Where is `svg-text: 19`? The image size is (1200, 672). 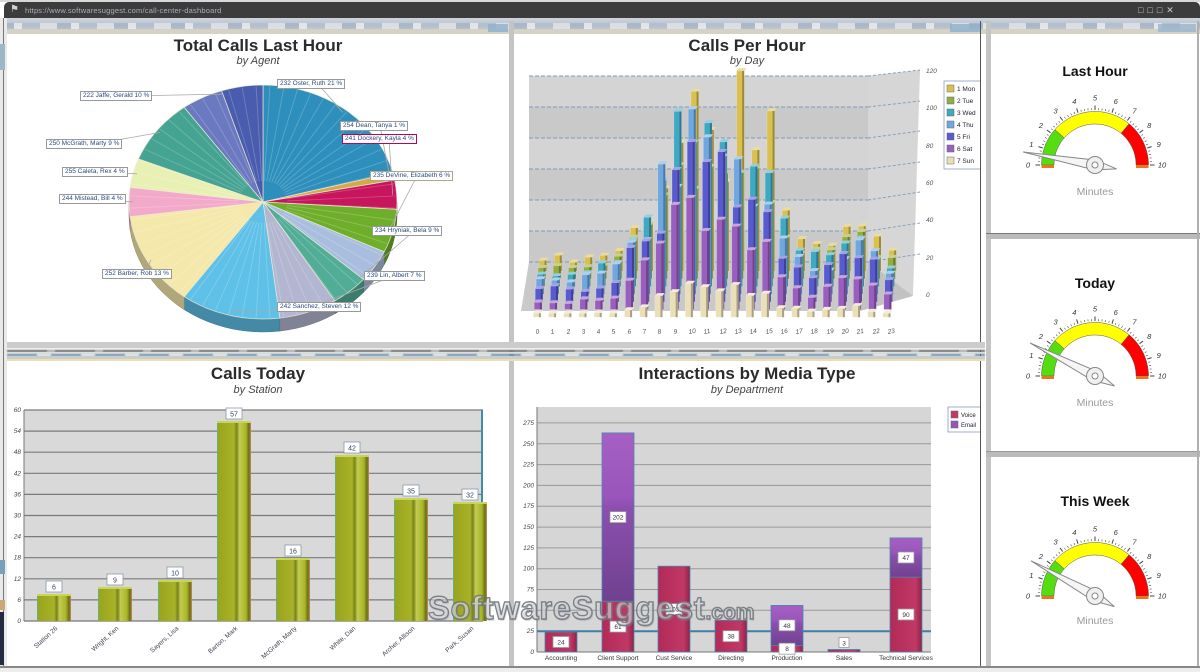
svg-text: 19 is located at coordinates (830, 332).